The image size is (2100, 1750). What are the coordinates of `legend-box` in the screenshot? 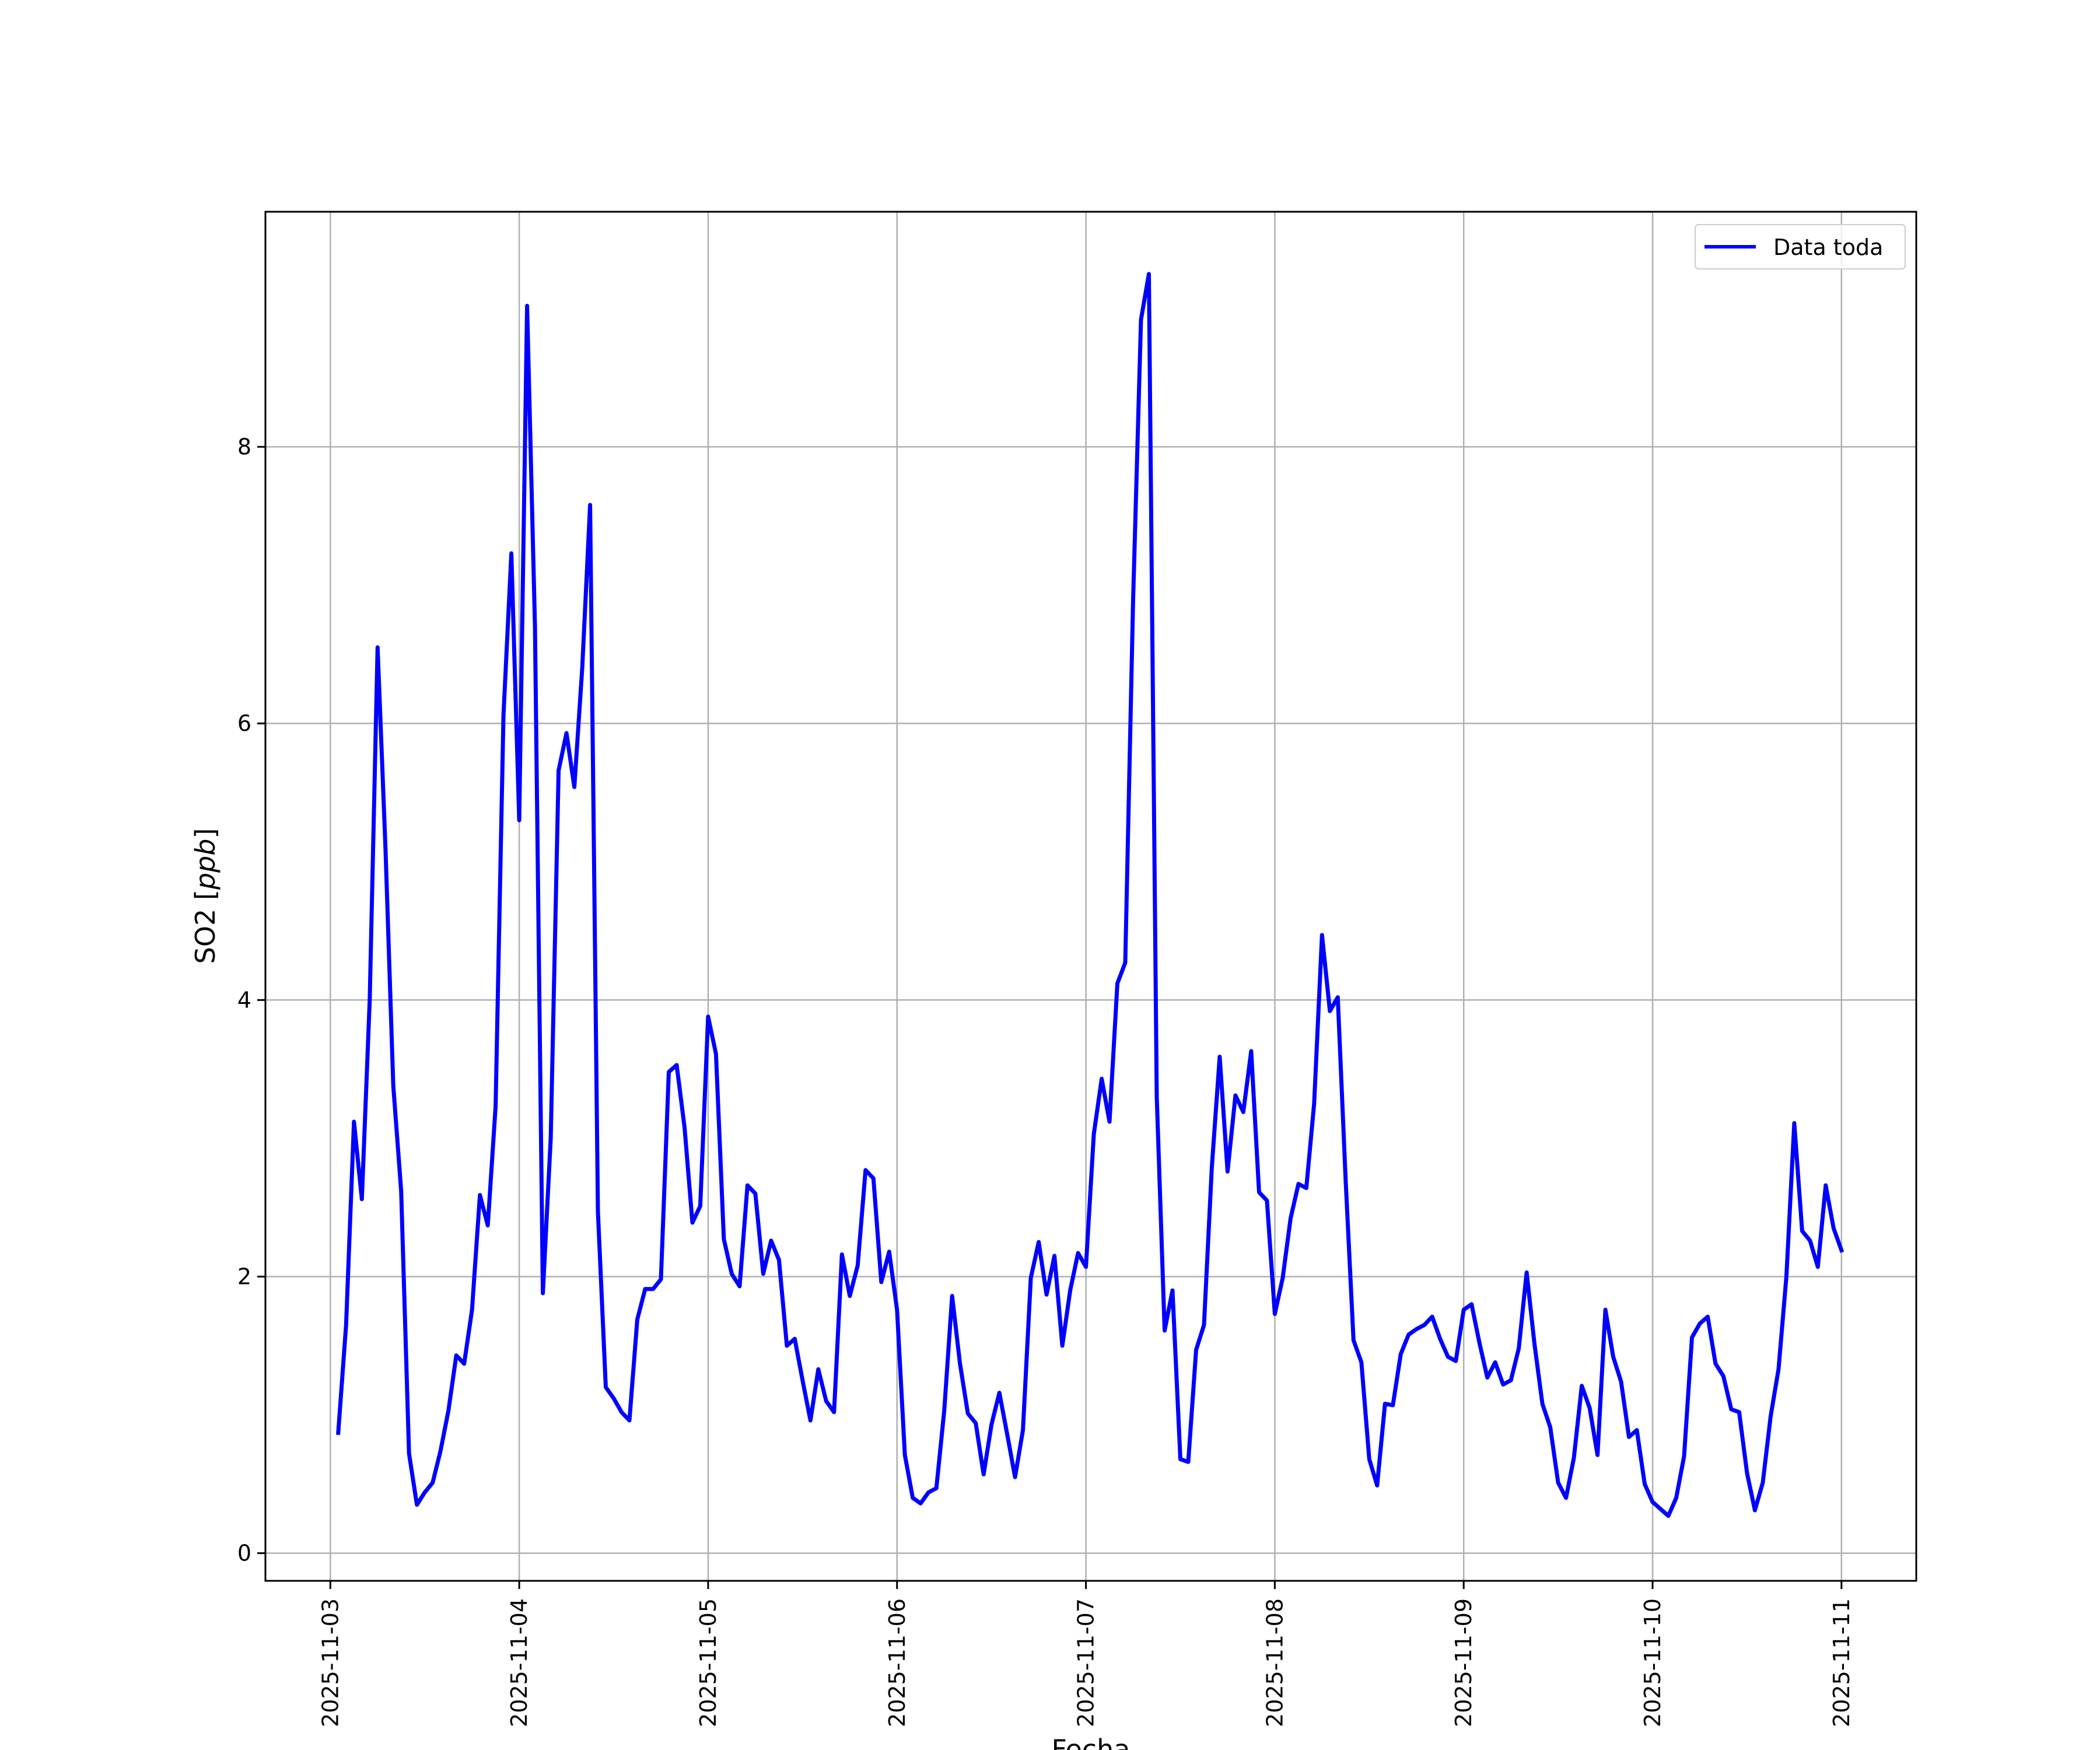 It's located at (1800, 247).